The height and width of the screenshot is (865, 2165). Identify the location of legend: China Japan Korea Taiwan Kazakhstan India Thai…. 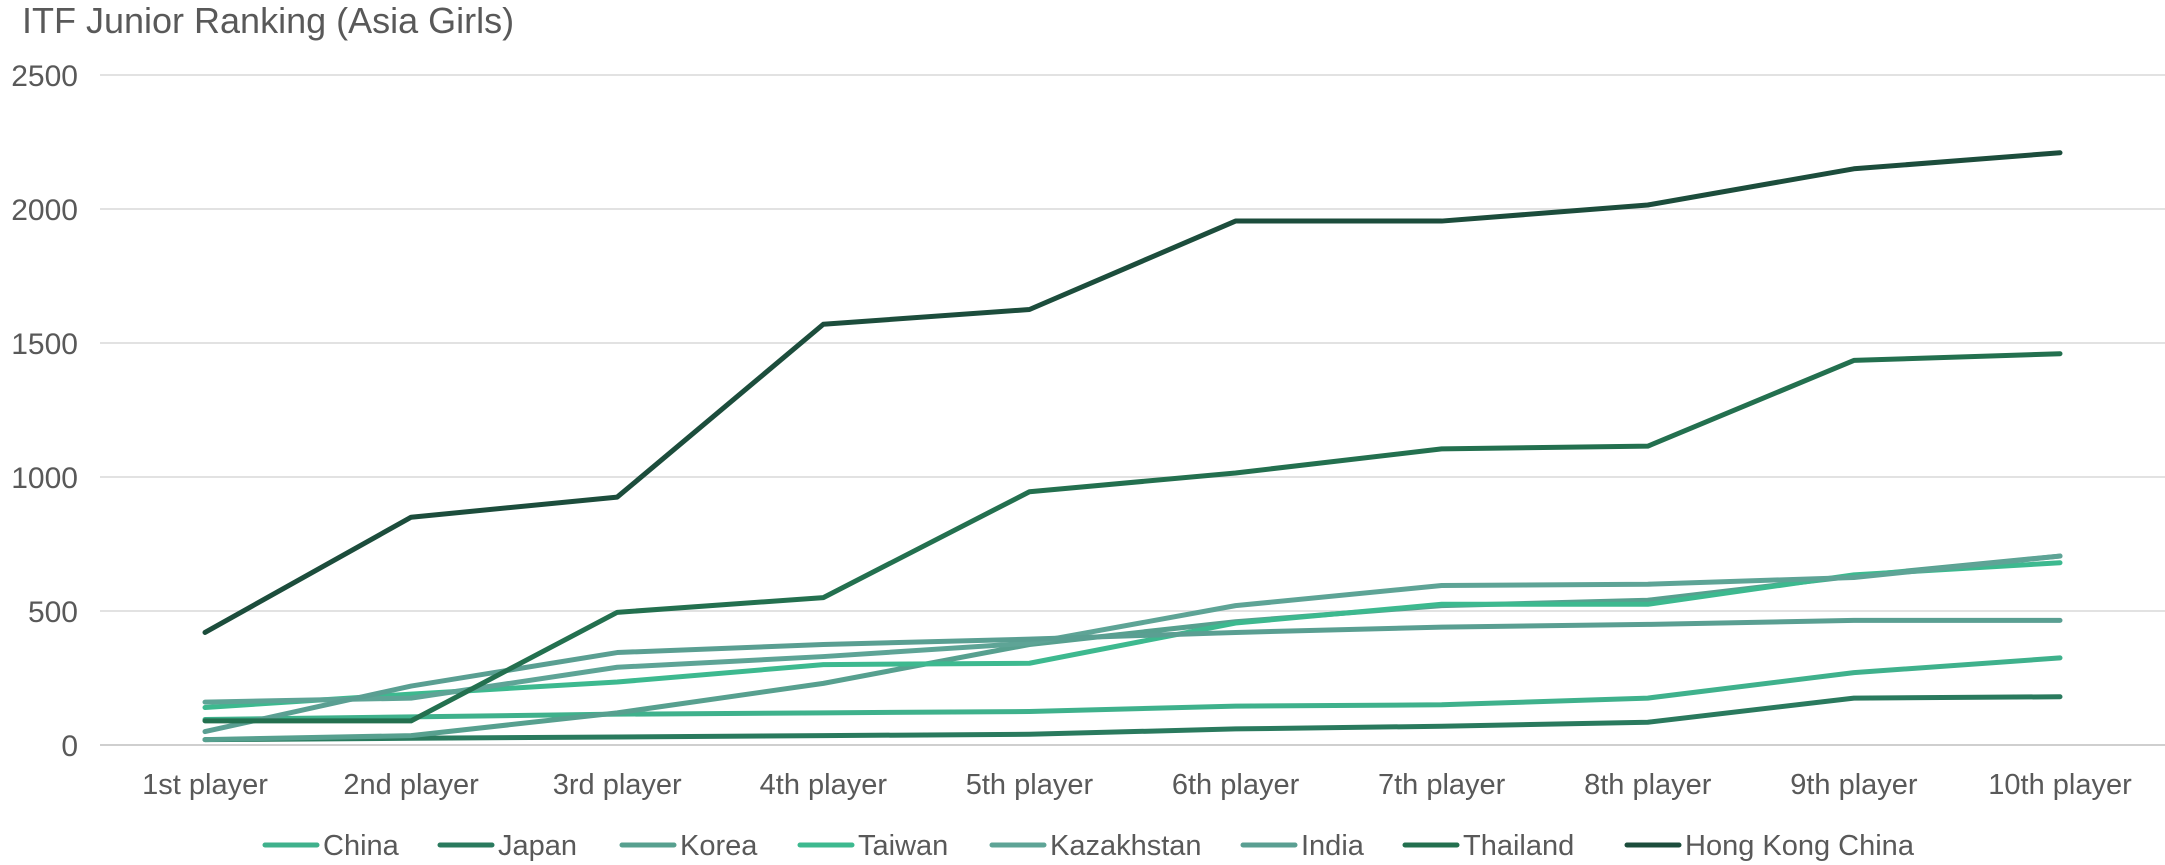
(1090, 846).